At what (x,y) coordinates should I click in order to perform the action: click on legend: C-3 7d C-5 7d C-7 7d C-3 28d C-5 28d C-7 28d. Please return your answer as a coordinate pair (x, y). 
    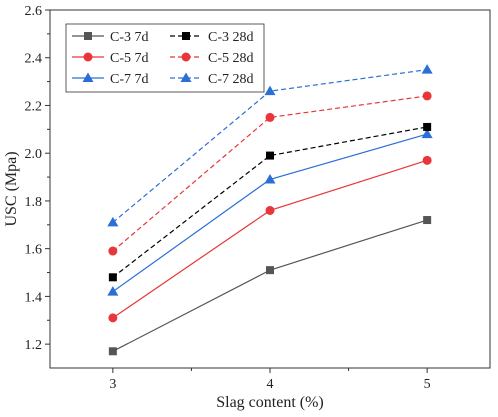
    Looking at the image, I should click on (165, 58).